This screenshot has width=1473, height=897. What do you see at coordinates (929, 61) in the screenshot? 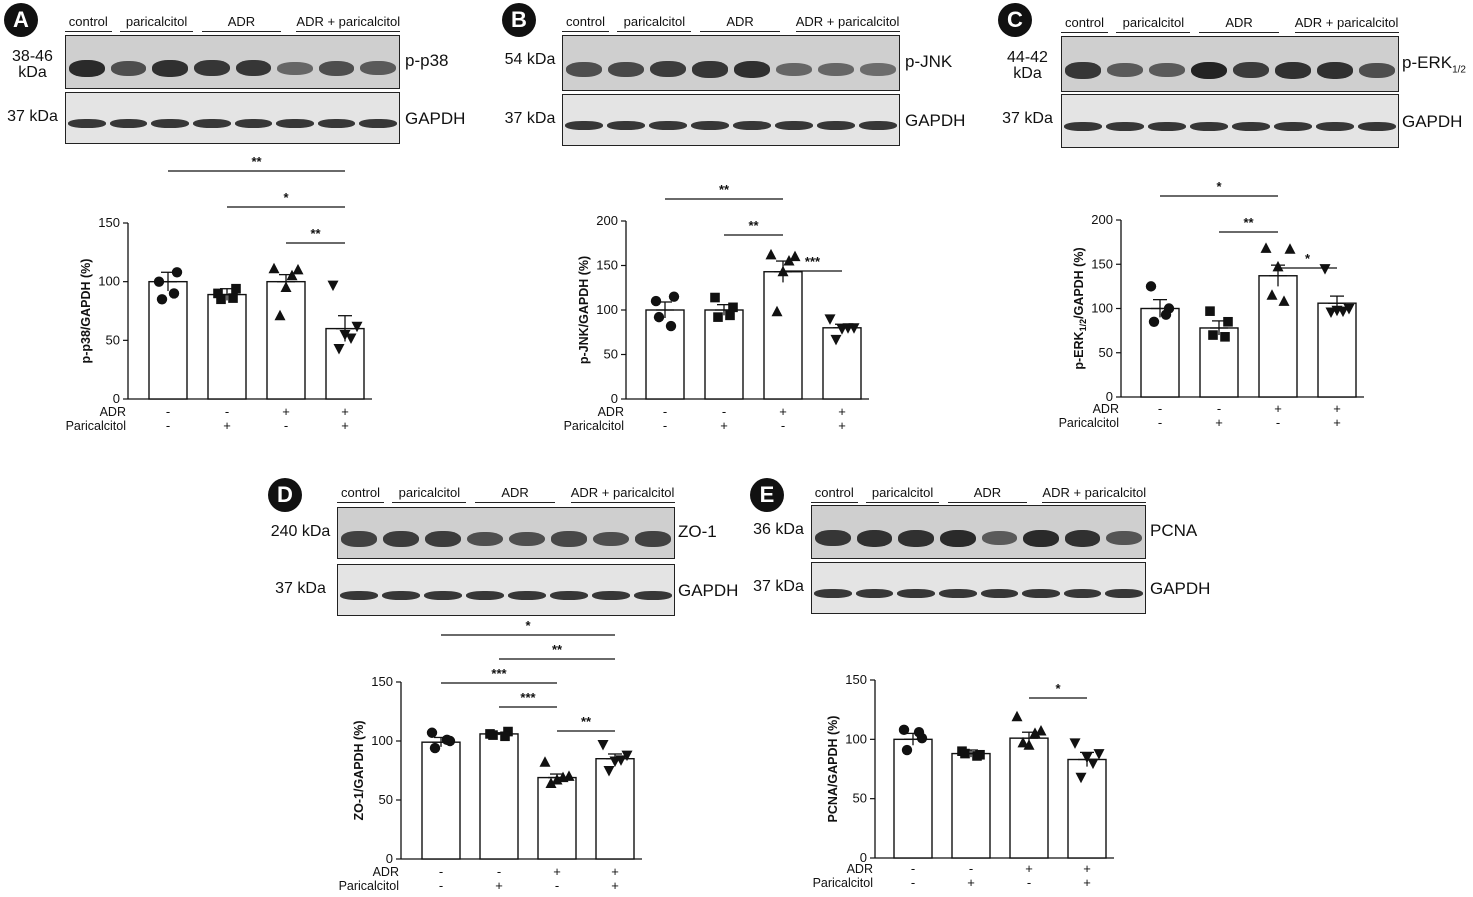
I see `protein-label-target: p-JNK` at bounding box center [929, 61].